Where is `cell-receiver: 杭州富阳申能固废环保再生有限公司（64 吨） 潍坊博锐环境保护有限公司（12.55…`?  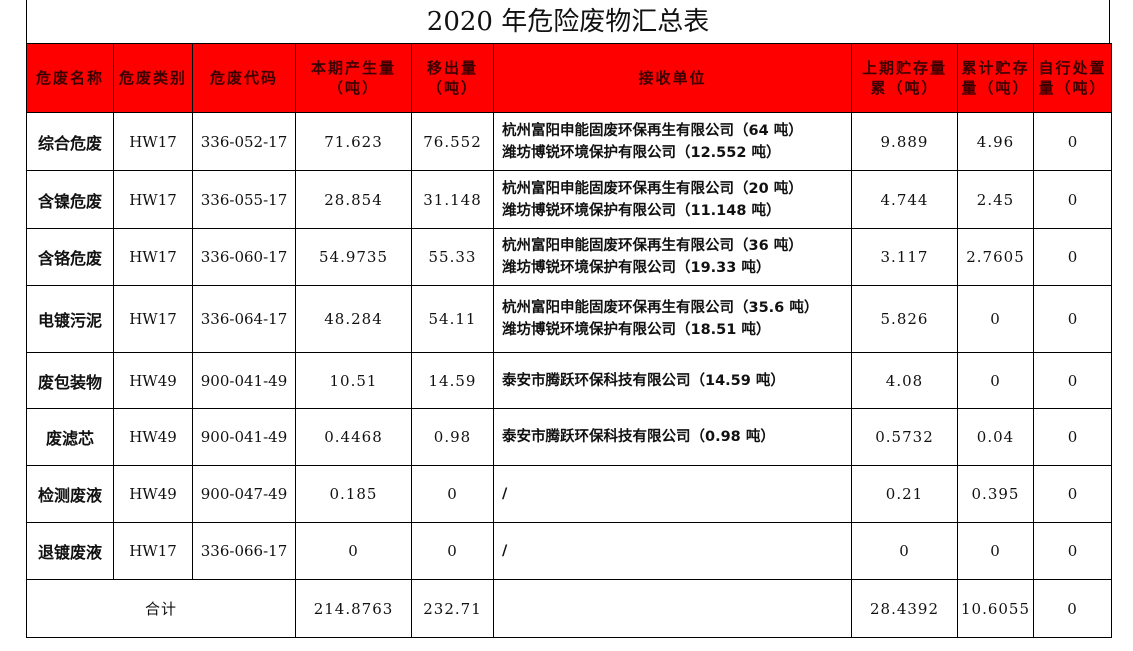
cell-receiver: 杭州富阳申能固废环保再生有限公司（64 吨） 潍坊博锐环境保护有限公司（12.55… is located at coordinates (672, 141).